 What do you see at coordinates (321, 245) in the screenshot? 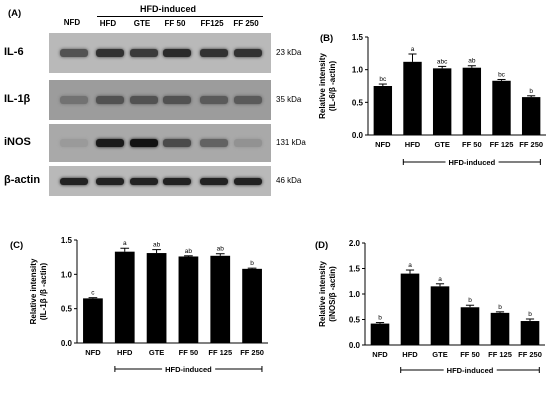
I see `panel-letter: (D)` at bounding box center [321, 245].